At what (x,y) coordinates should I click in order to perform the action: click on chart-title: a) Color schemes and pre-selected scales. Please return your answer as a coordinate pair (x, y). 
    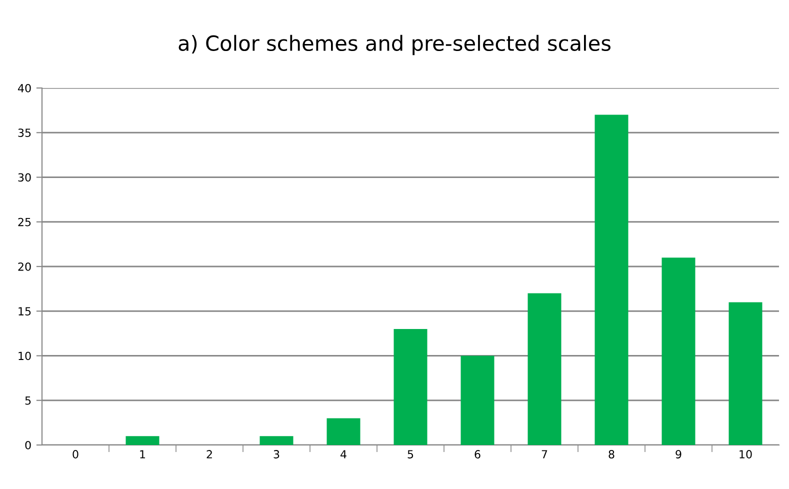
    Looking at the image, I should click on (394, 45).